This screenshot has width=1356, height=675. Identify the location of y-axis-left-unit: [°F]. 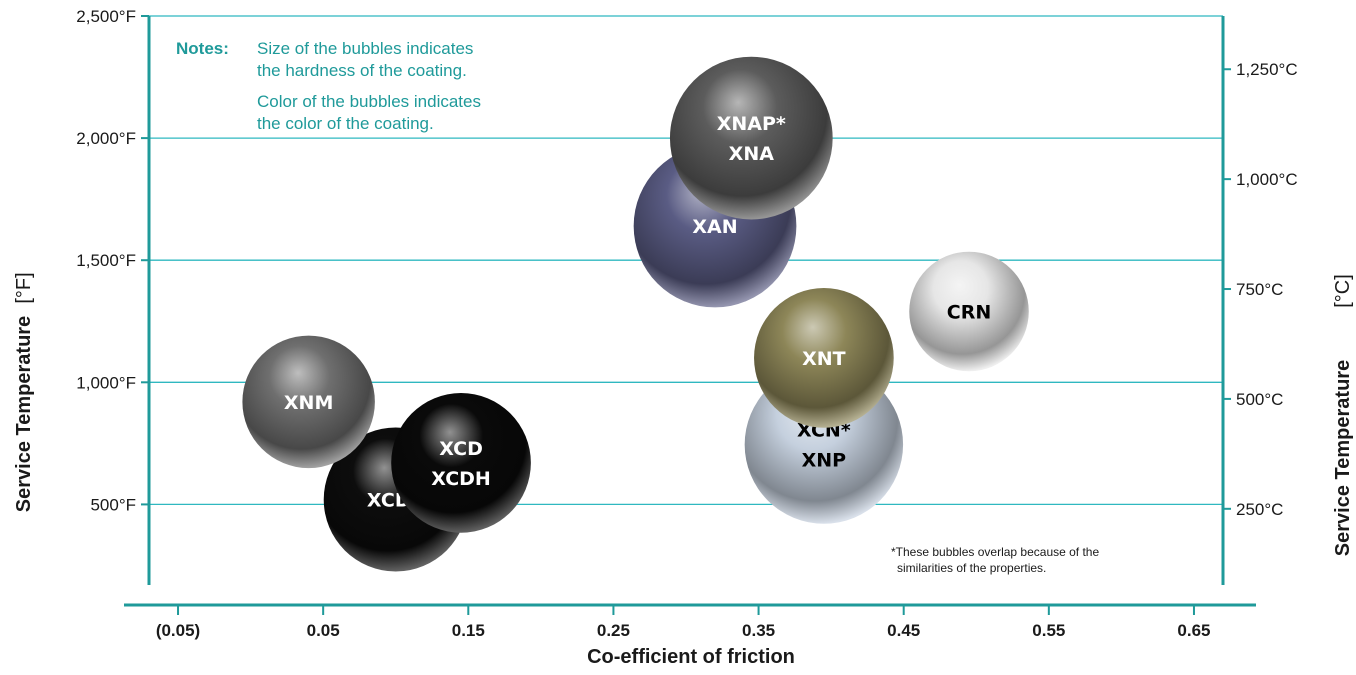
(24, 287).